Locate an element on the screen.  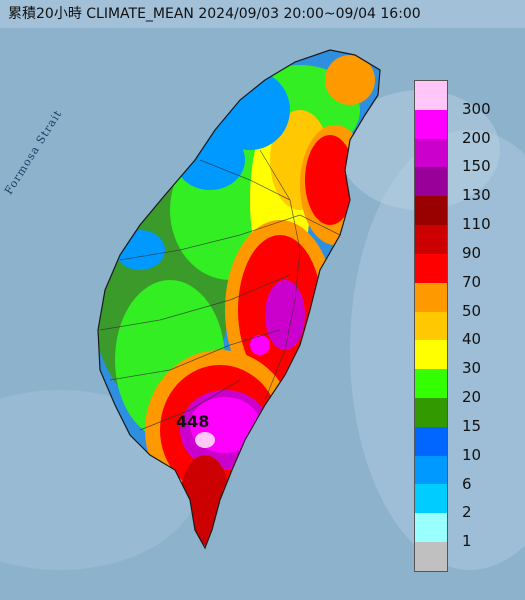
legend-label: 50 is located at coordinates (472, 310).